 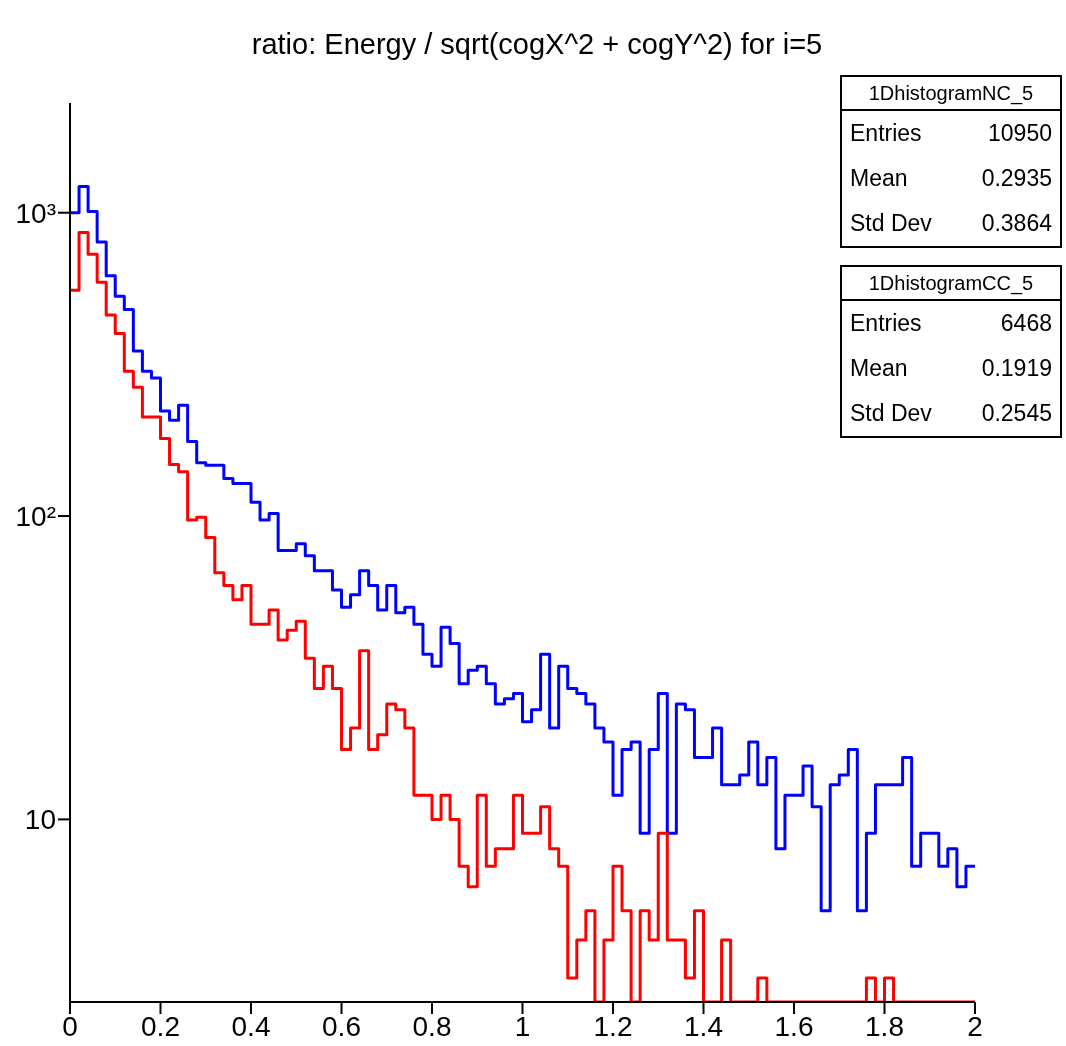 What do you see at coordinates (1016, 368) in the screenshot?
I see `text: 0.1919` at bounding box center [1016, 368].